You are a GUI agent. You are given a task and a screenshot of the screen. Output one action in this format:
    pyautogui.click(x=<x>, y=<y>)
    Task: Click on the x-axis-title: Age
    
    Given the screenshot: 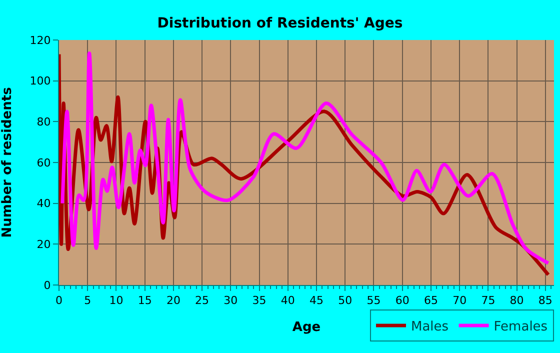 What is the action you would take?
    pyautogui.click(x=306, y=327)
    